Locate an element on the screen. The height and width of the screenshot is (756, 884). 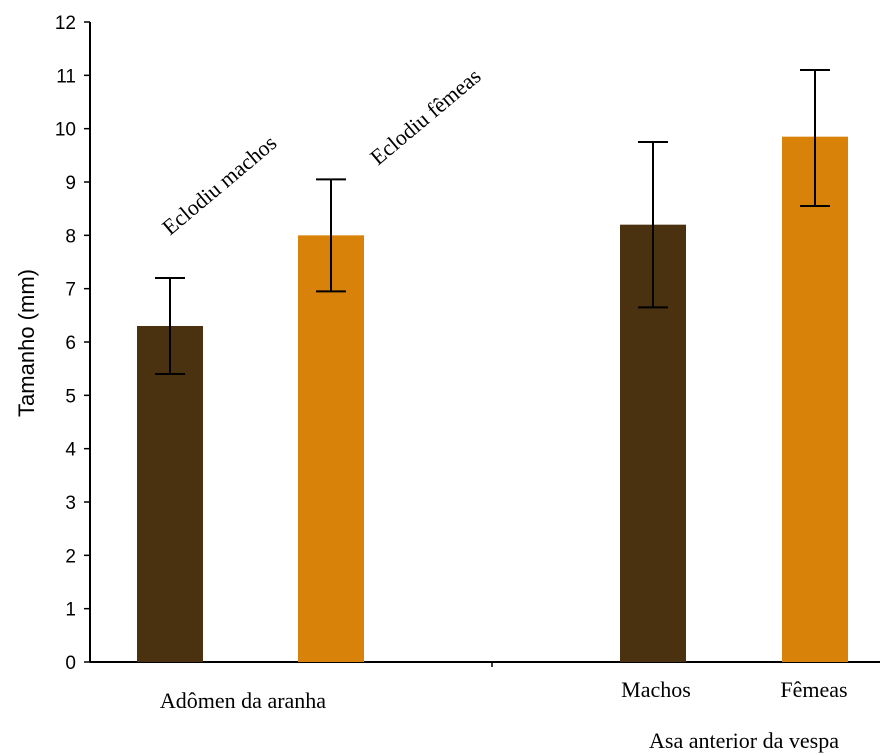
y-tick-label: 12 is located at coordinates (65, 23).